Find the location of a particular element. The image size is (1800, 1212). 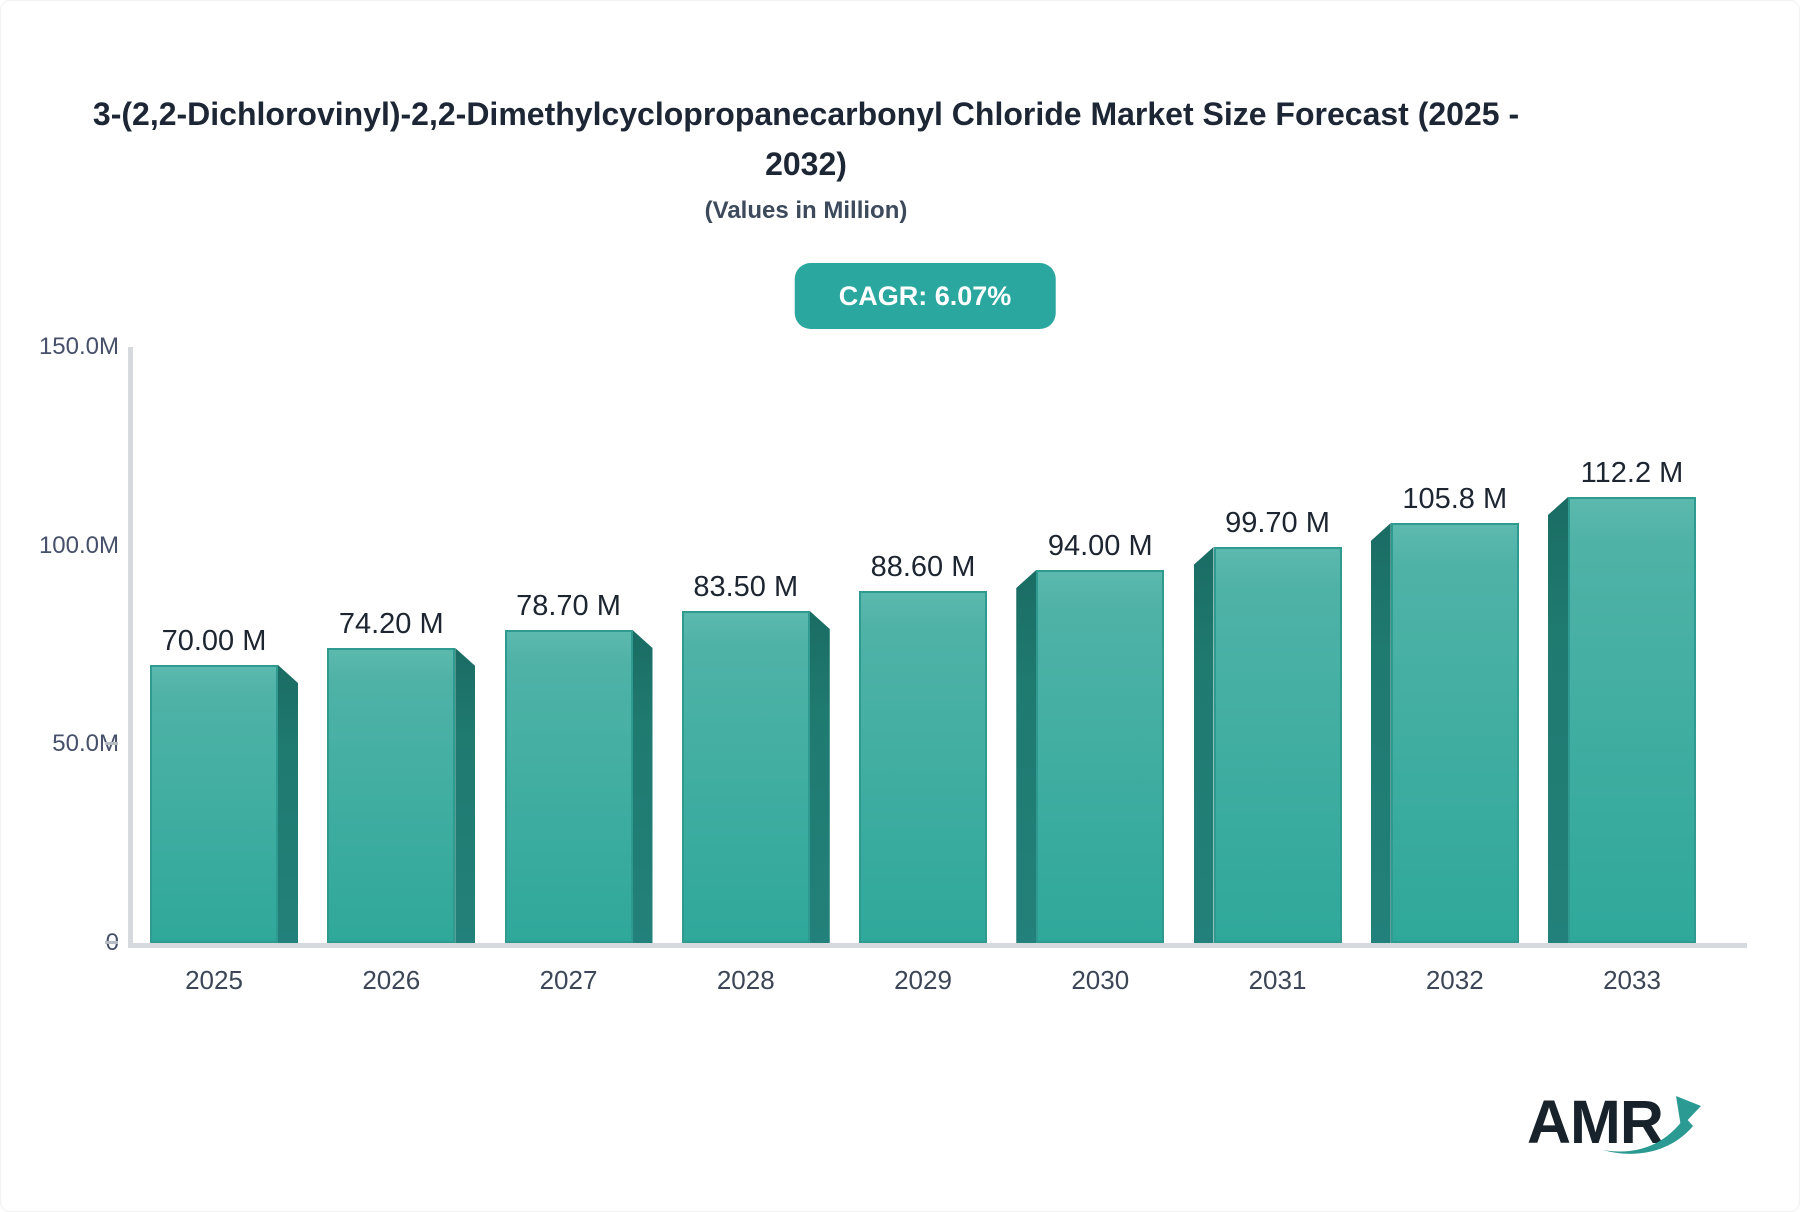

amr-logo: AMR is located at coordinates (1627, 1127).